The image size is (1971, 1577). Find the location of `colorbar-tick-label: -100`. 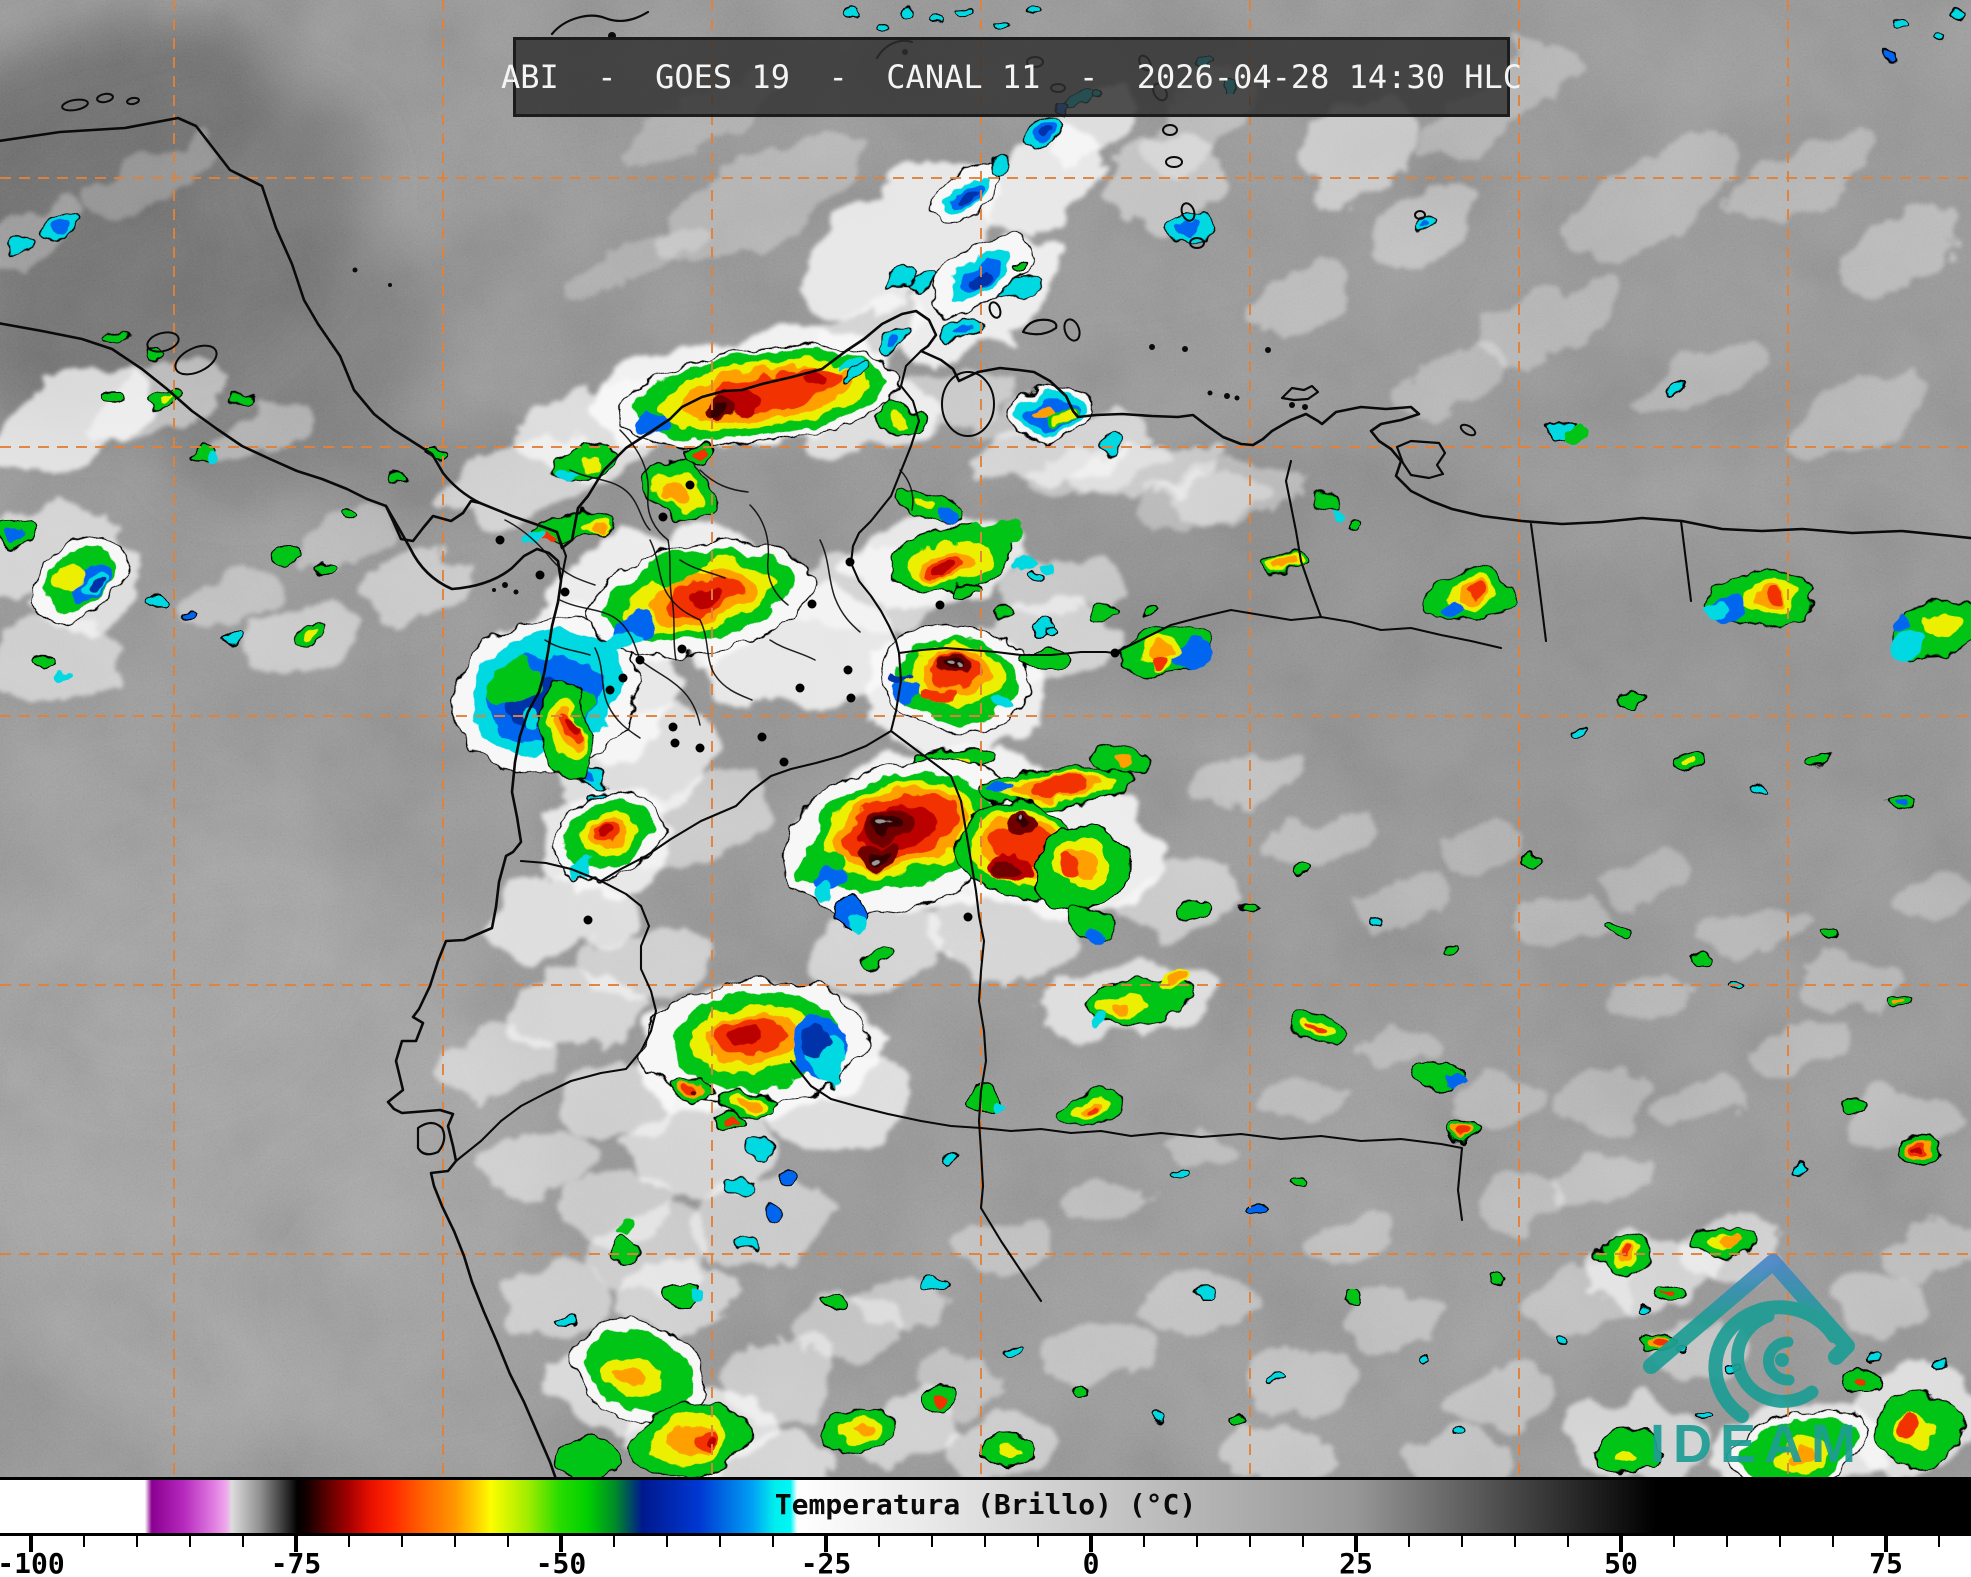

colorbar-tick-label: -100 is located at coordinates (32, 1562).